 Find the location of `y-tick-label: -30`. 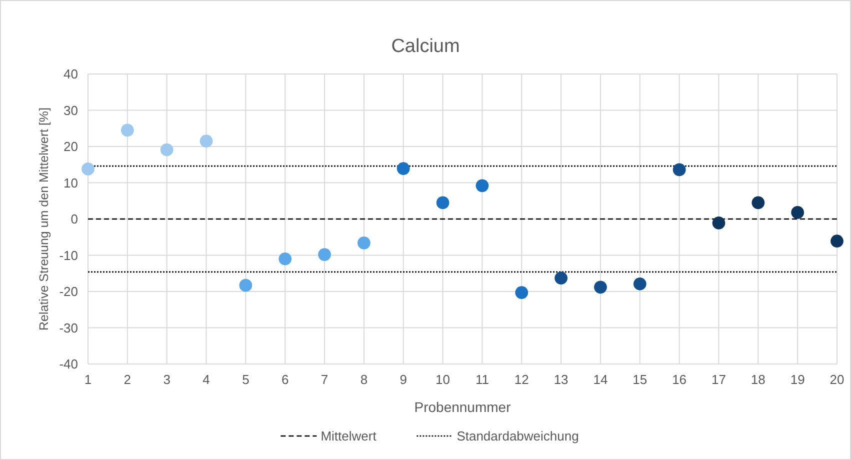

y-tick-label: -30 is located at coordinates (68, 328).